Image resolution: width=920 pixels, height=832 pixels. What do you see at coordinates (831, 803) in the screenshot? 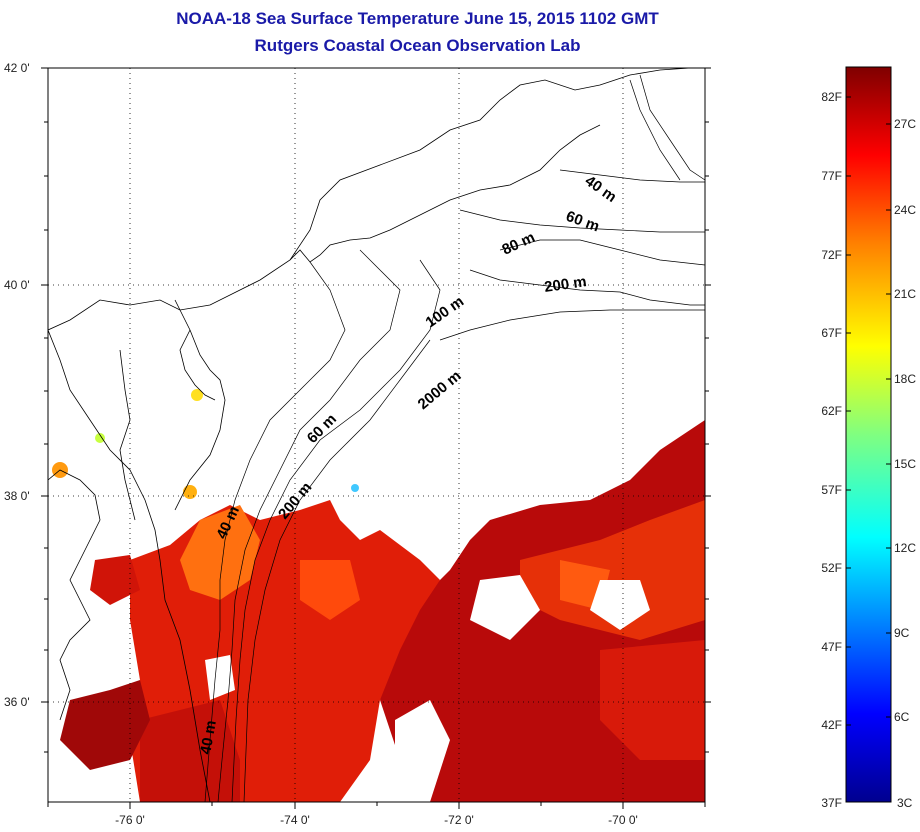
I see `colorbar-f-label: 37F` at bounding box center [831, 803].